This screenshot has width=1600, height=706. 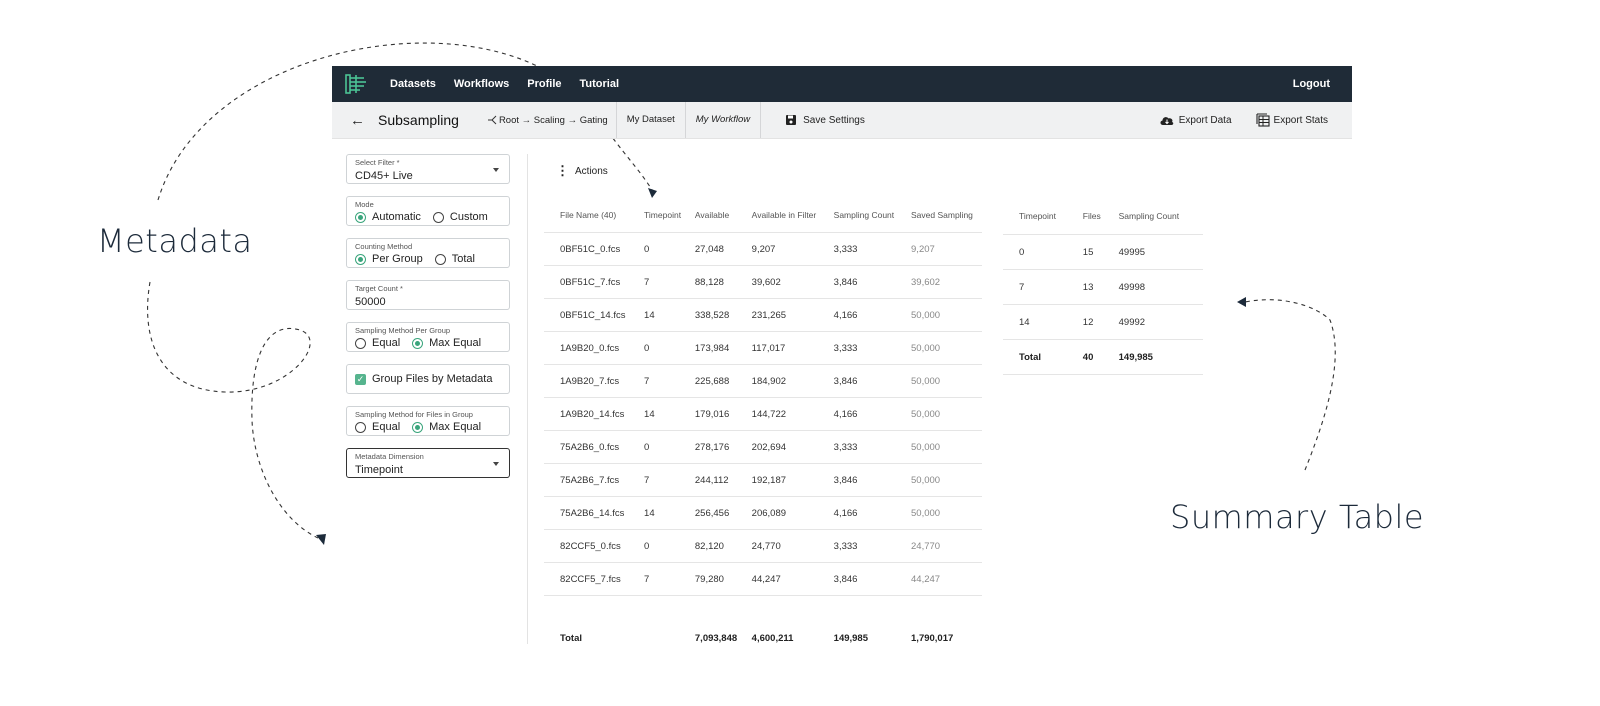 I want to click on files-equal-radio: Equal, so click(x=377, y=427).